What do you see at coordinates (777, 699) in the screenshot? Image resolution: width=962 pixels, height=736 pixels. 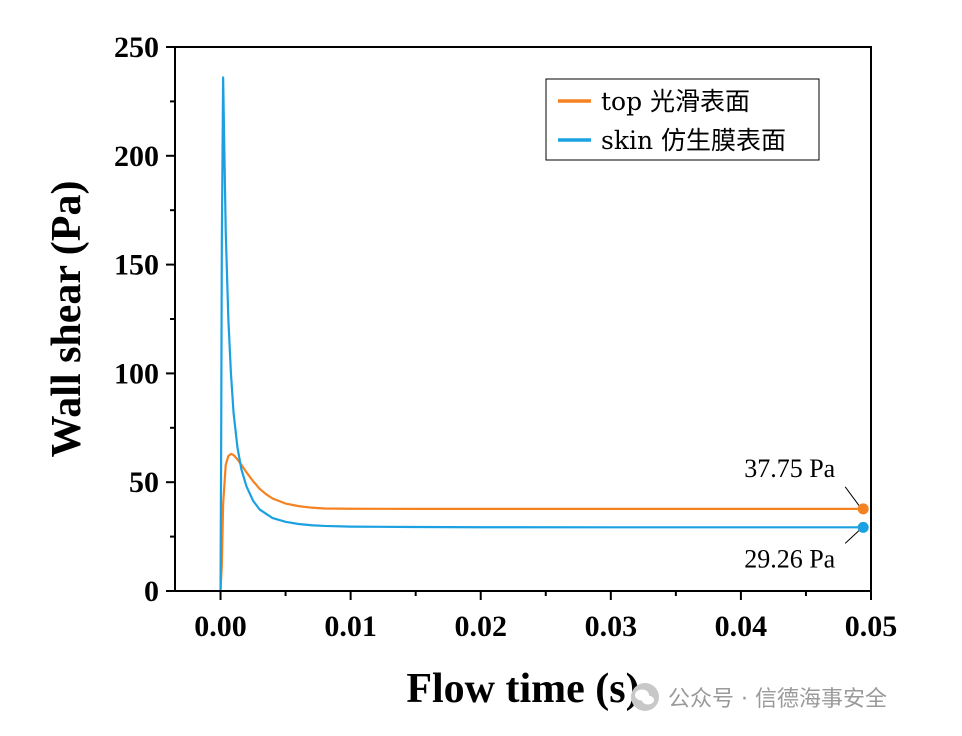 I see `watermark-text: 公众号 · 信德海事安全` at bounding box center [777, 699].